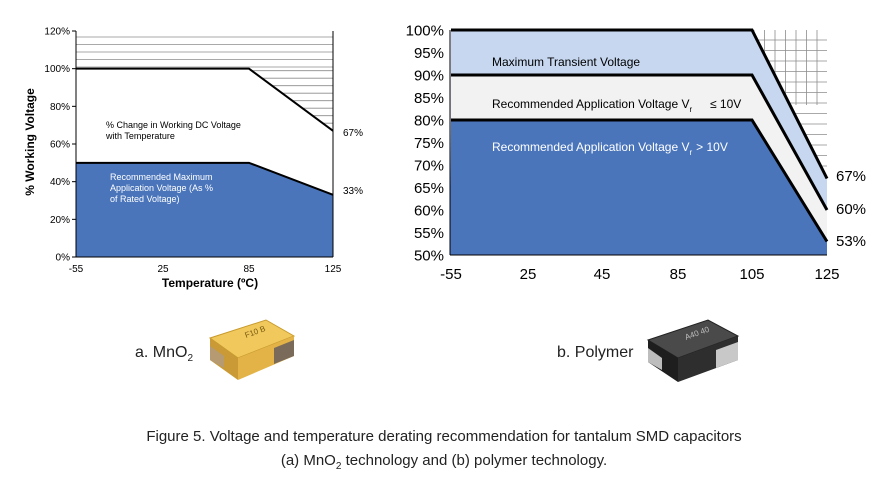  What do you see at coordinates (595, 352) in the screenshot?
I see `panel-b-label: b. Polymer` at bounding box center [595, 352].